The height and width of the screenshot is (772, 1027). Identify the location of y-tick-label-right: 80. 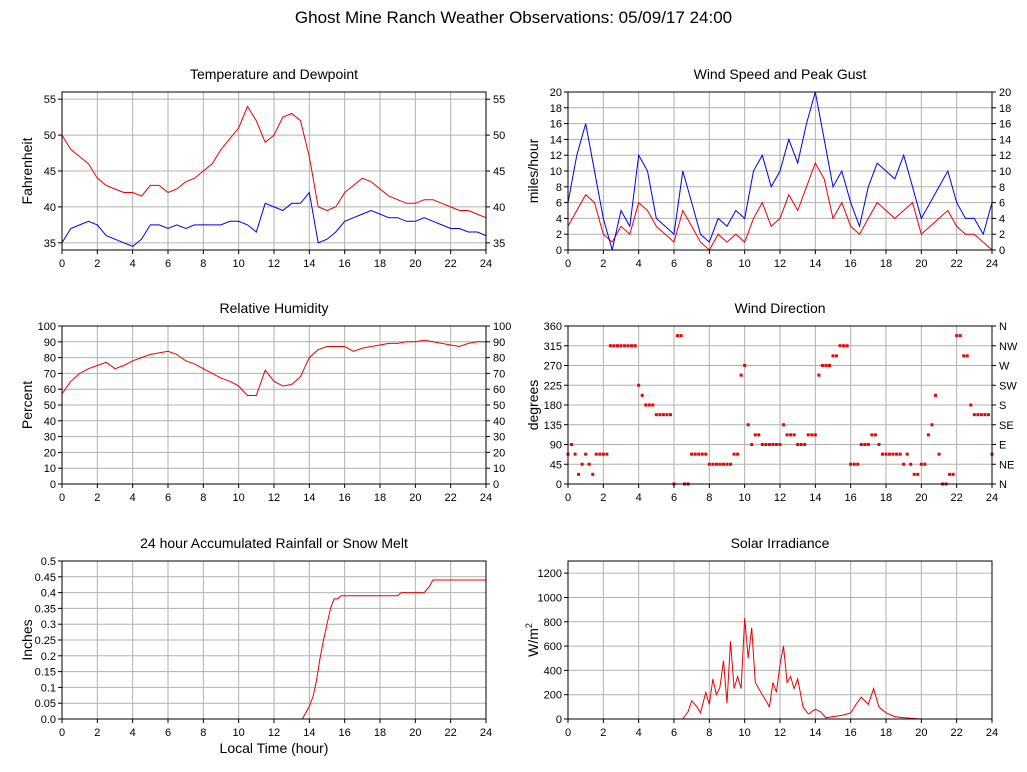
(499, 359).